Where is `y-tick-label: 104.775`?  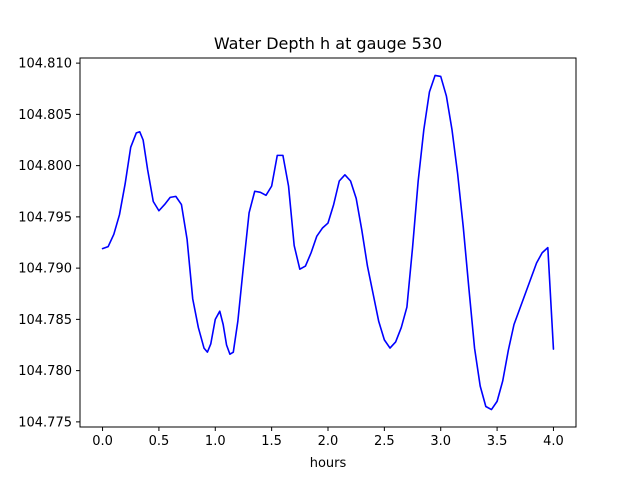 y-tick-label: 104.775 is located at coordinates (45, 422).